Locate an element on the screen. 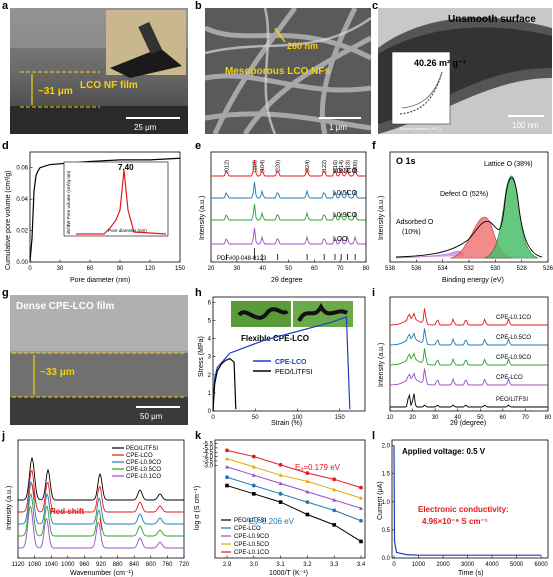 The height and width of the screenshot is (577, 553). e-xtick: 80 is located at coordinates (366, 269).